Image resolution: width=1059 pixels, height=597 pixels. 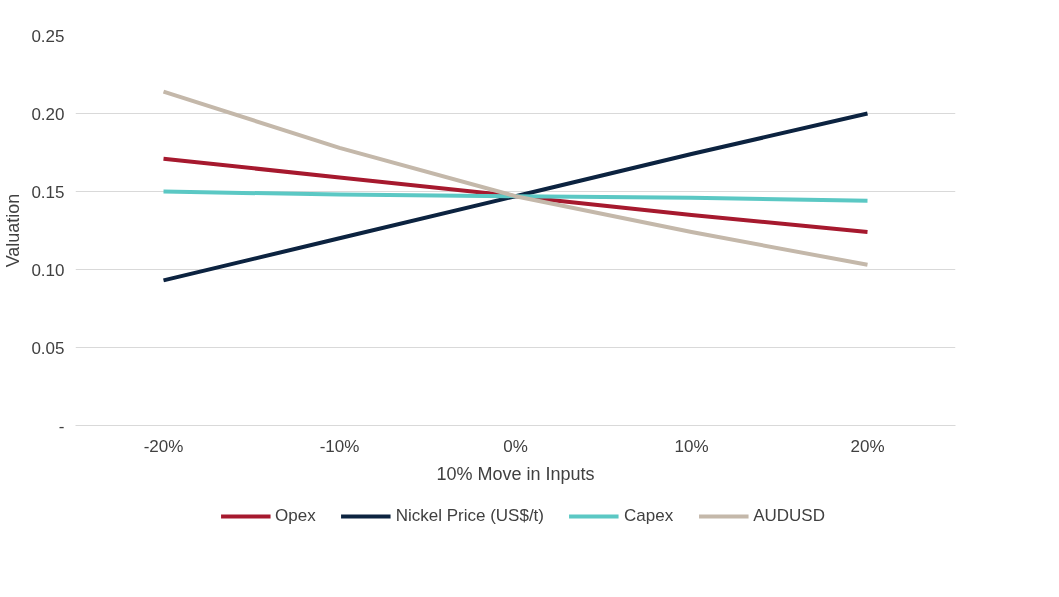 I want to click on legend-label: Nickel Price (US$/t), so click(x=470, y=516).